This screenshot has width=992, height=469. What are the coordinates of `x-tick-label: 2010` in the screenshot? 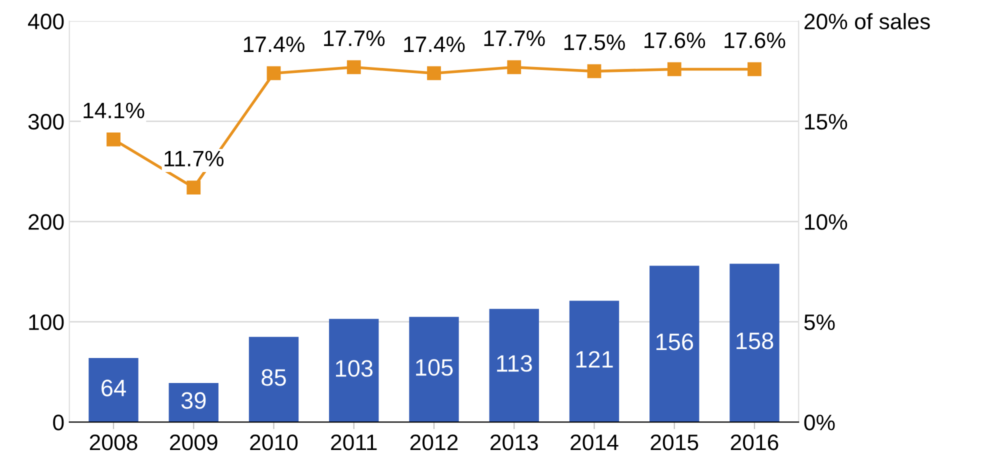 It's located at (274, 442).